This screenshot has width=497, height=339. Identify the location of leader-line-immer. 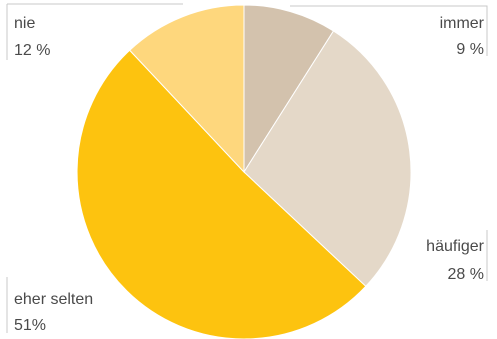
(389, 30).